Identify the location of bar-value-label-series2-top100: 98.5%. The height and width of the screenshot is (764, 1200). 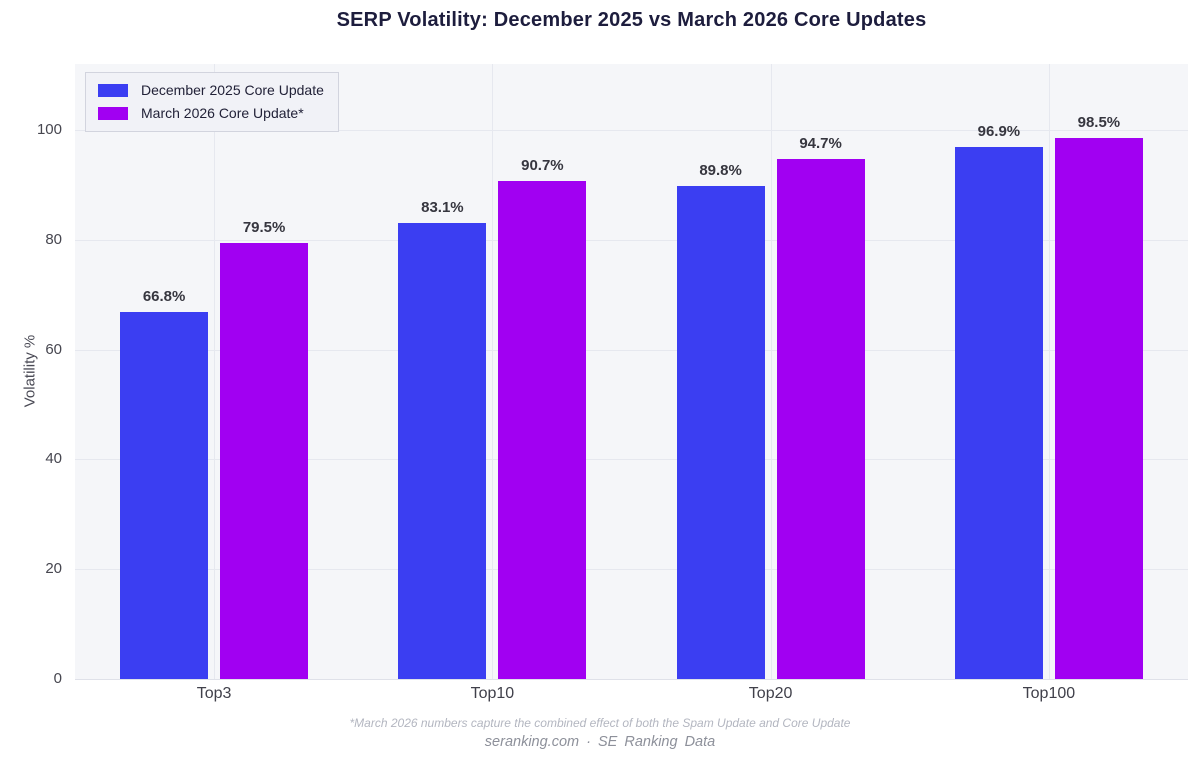
(1099, 123).